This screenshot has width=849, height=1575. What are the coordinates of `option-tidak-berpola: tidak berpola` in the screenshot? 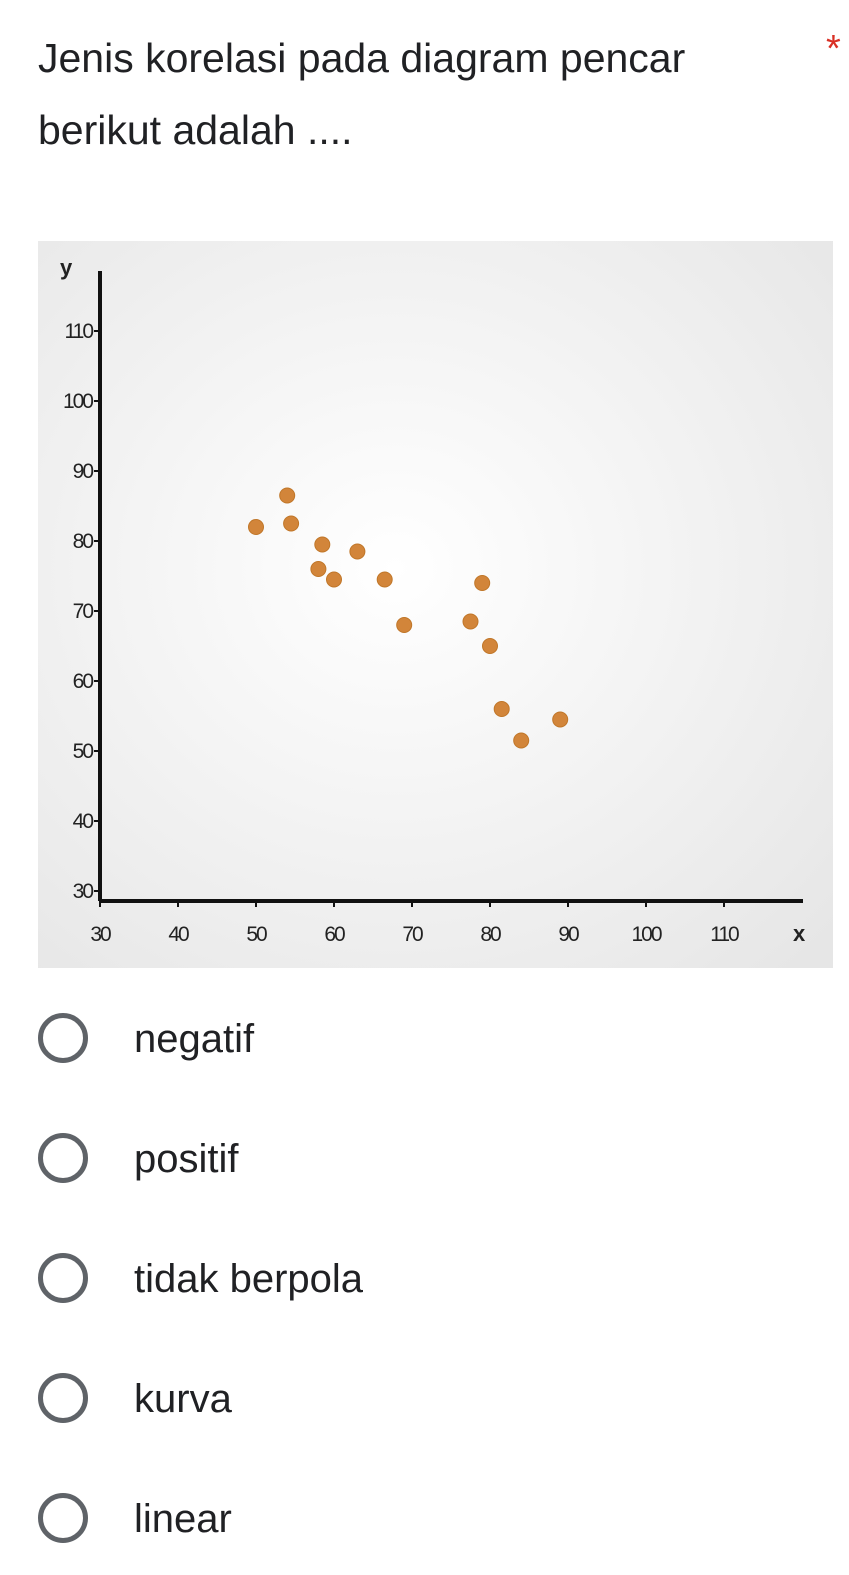 It's located at (424, 1280).